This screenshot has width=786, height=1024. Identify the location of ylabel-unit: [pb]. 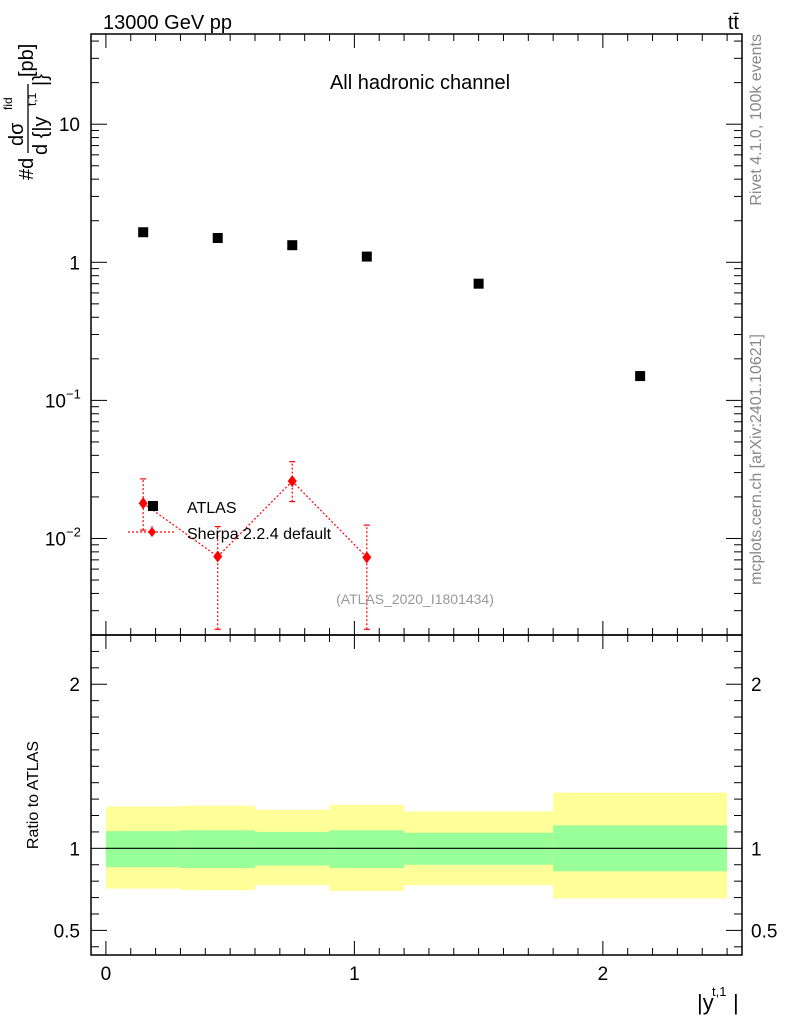
(27, 60).